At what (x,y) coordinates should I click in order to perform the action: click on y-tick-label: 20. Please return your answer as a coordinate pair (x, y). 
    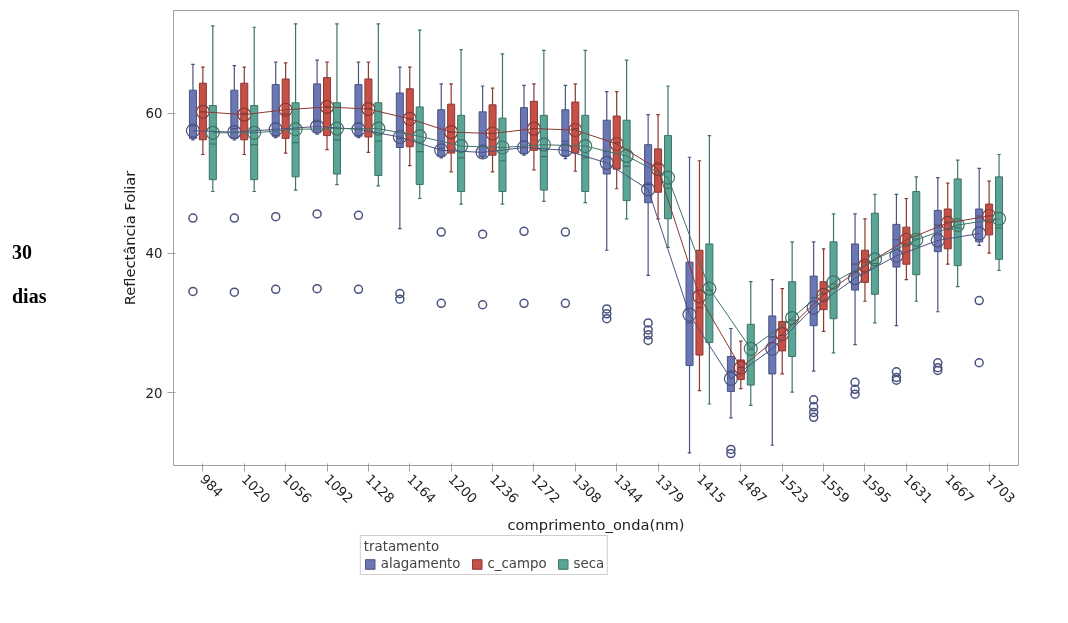
    Looking at the image, I should click on (154, 393).